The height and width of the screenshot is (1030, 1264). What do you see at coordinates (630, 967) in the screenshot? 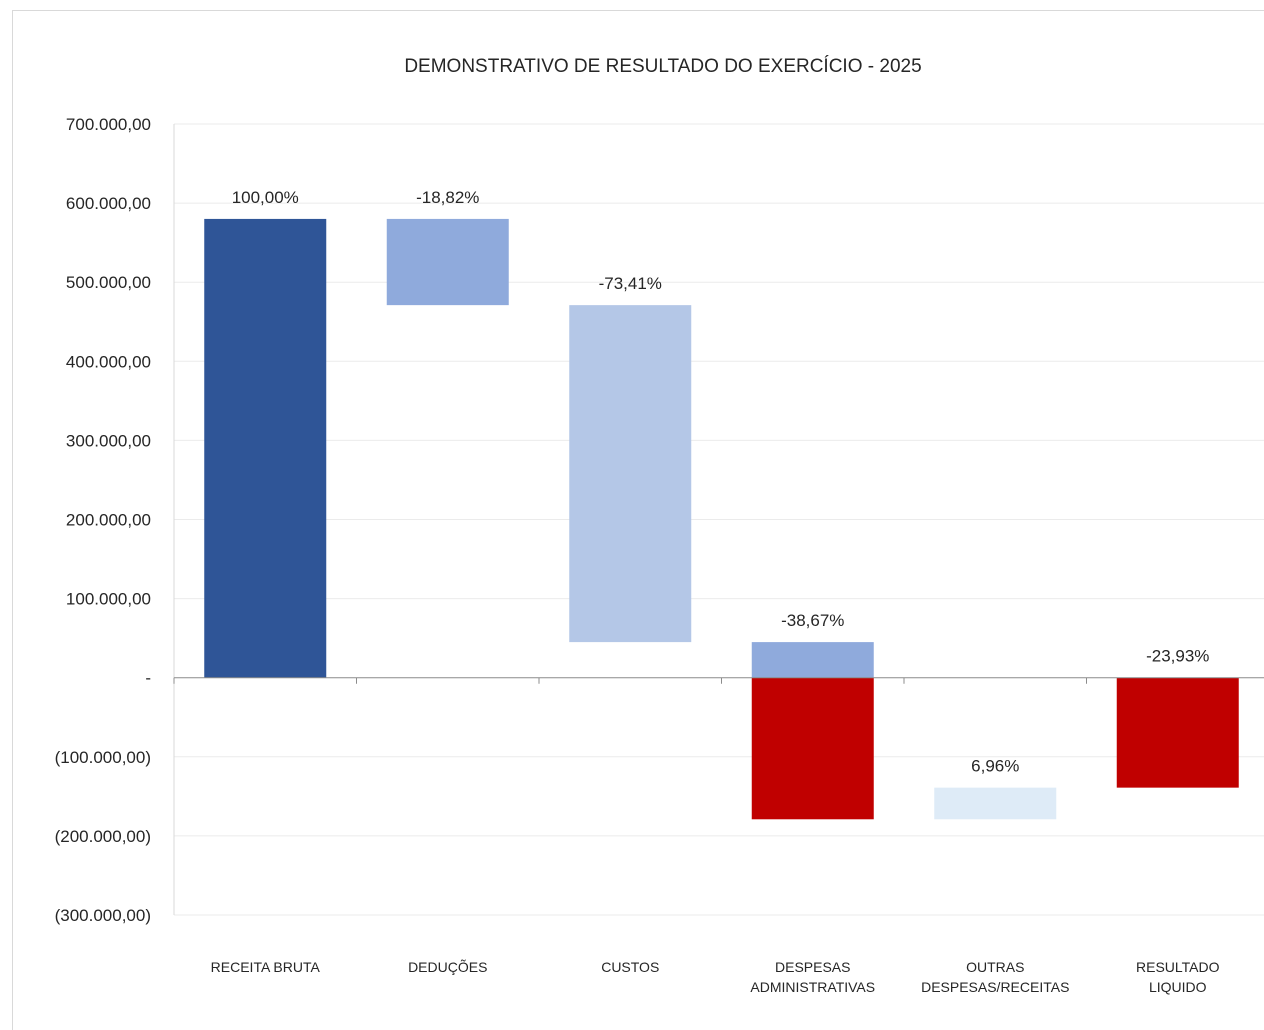
I see `x-category-label: CUSTOS` at bounding box center [630, 967].